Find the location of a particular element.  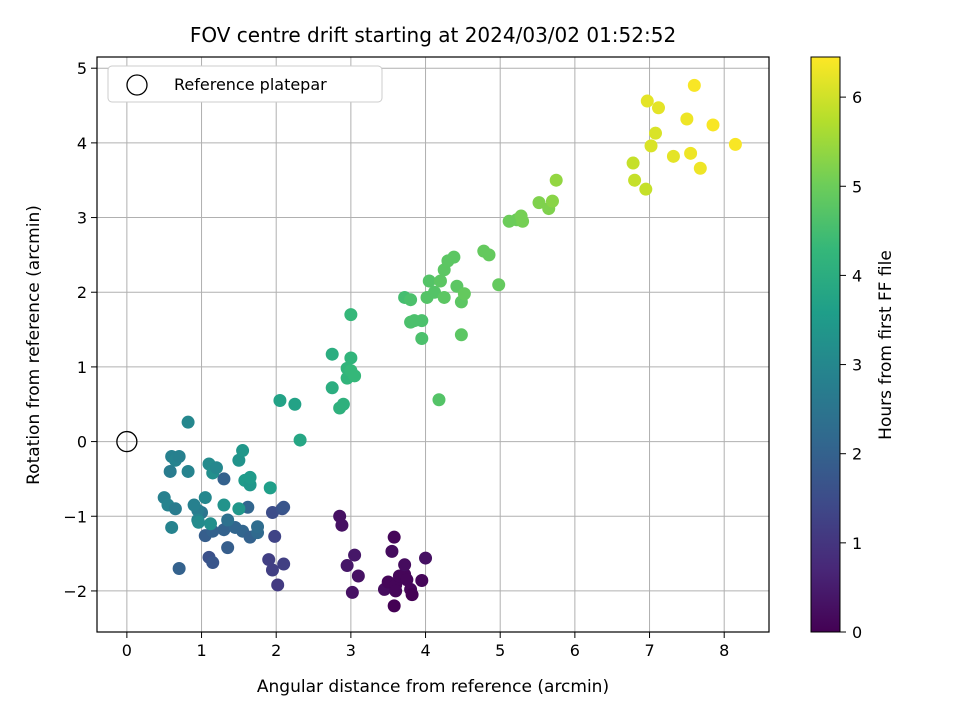

colorbar-tick-label: 2 is located at coordinates (857, 454).